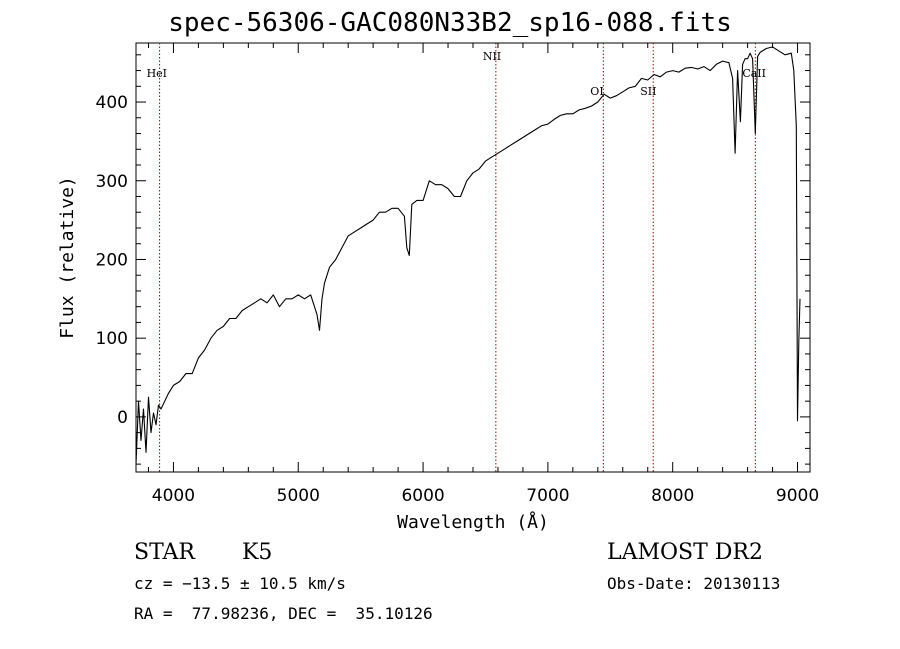 The height and width of the screenshot is (649, 900). What do you see at coordinates (112, 103) in the screenshot?
I see `y-tick-label: 400` at bounding box center [112, 103].